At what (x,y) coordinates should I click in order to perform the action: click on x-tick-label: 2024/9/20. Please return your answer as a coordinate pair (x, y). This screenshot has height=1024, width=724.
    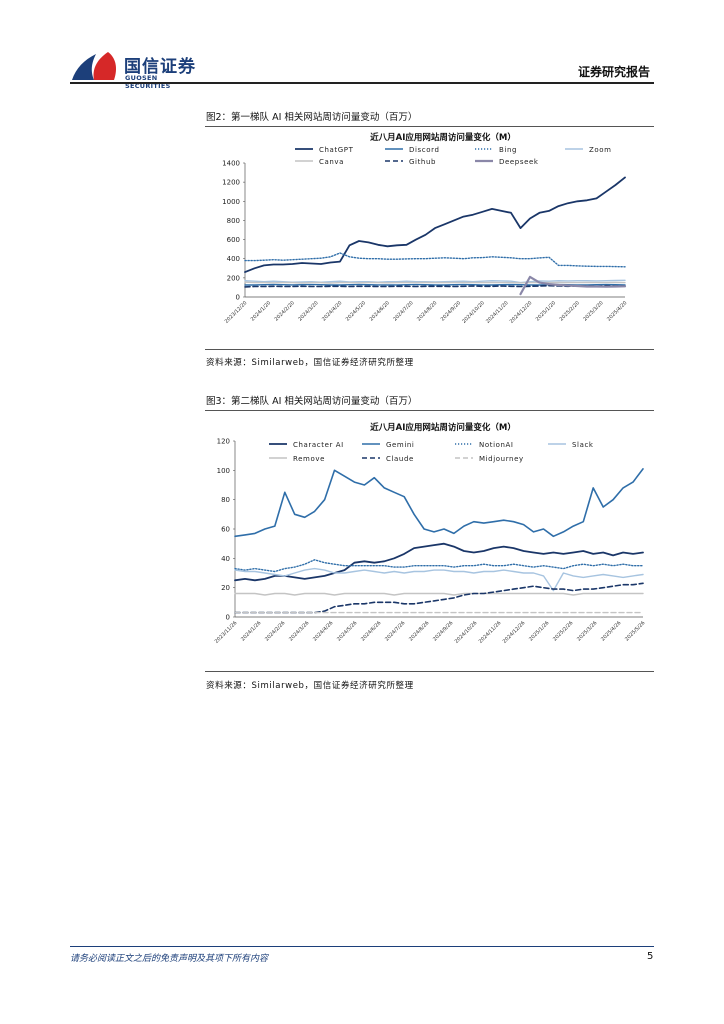
    Looking at the image, I should click on (451, 311).